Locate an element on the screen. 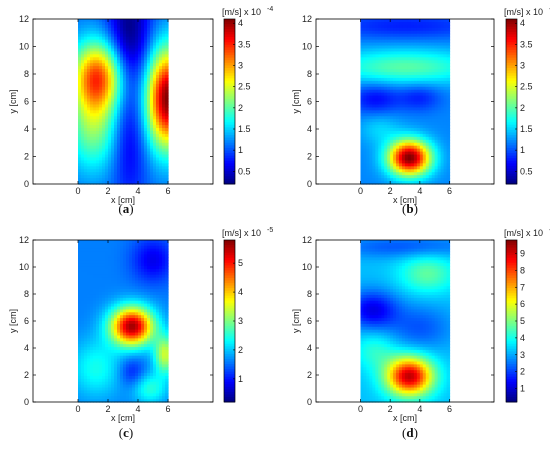 The width and height of the screenshot is (550, 449). colorbar: 0.511.522.533.54[m/s] x 10 -4 is located at coordinates (247, 95).